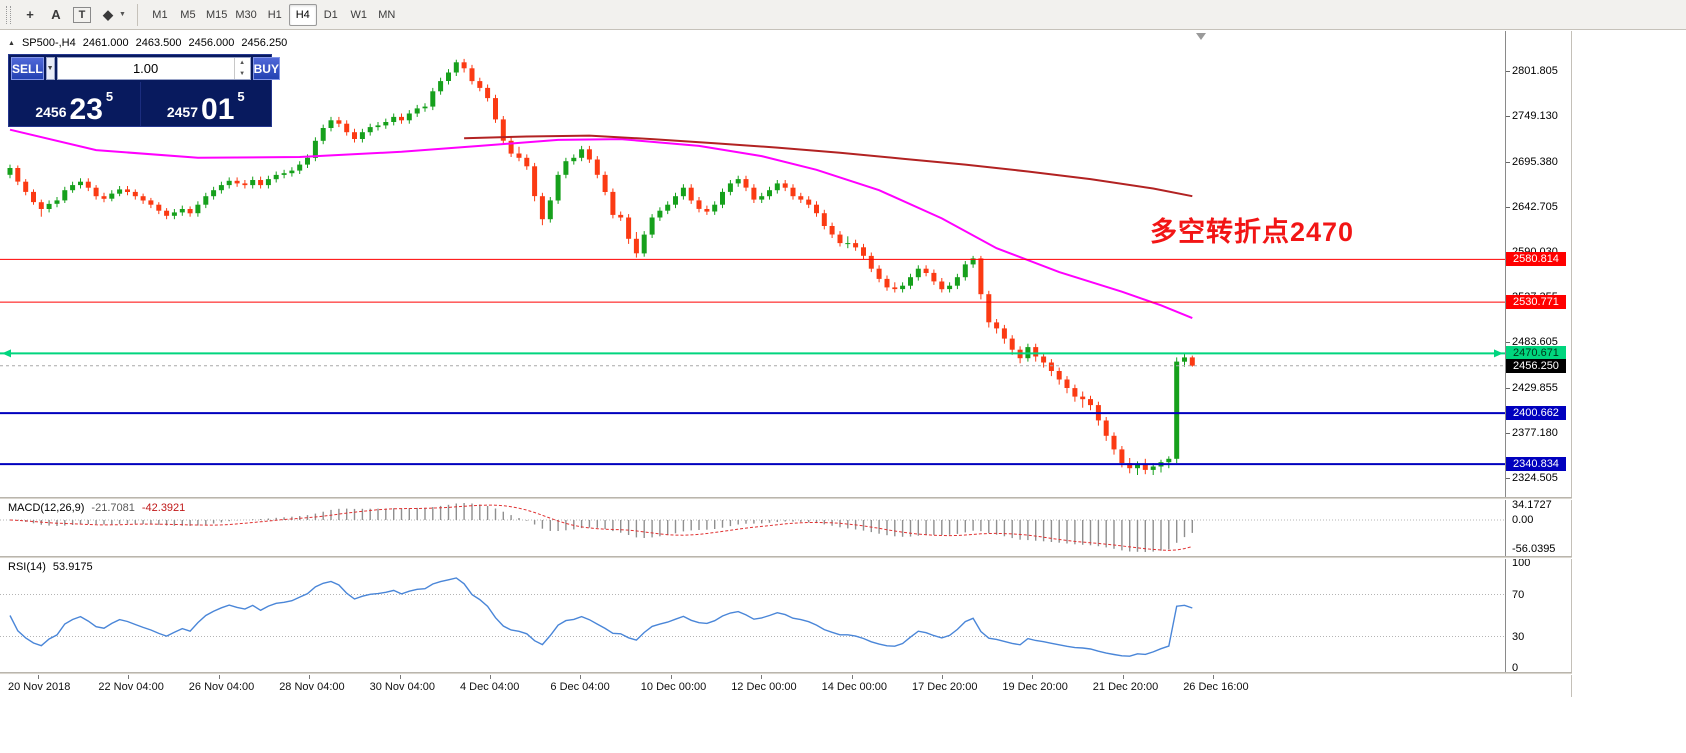 This screenshot has width=1686, height=753. What do you see at coordinates (1535, 388) in the screenshot?
I see `price-axis-label: 2429.855` at bounding box center [1535, 388].